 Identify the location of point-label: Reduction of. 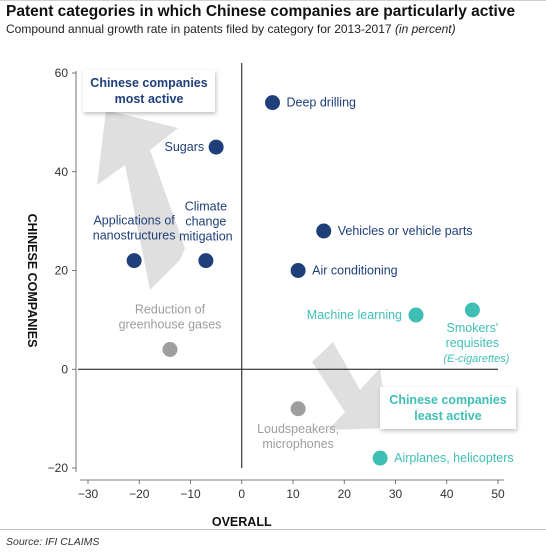
(170, 310).